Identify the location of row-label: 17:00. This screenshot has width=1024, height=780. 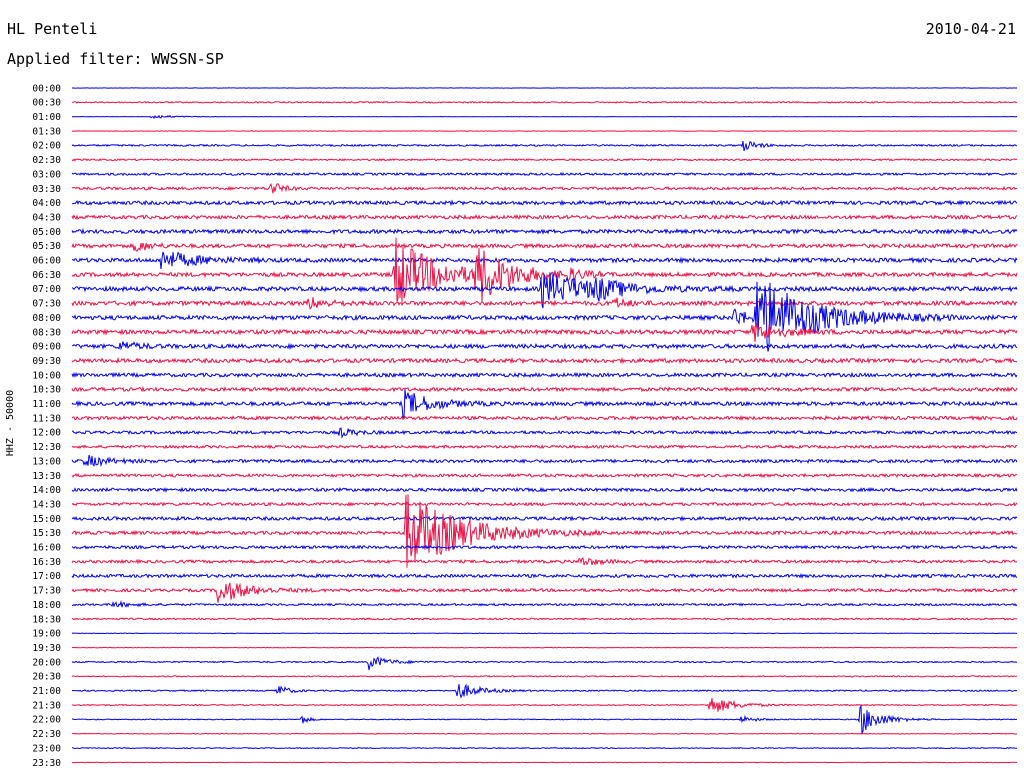
(46, 576).